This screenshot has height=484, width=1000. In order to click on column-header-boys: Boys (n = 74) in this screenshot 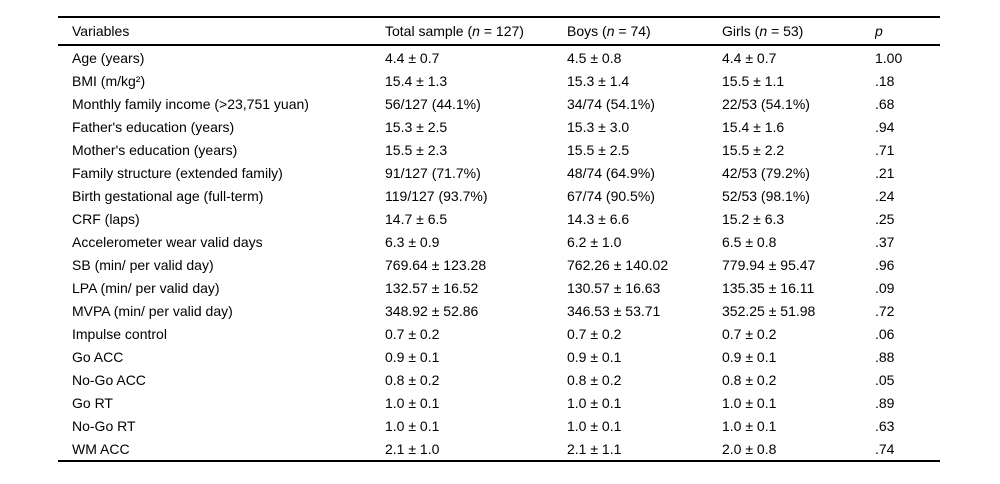, I will do `click(644, 31)`.